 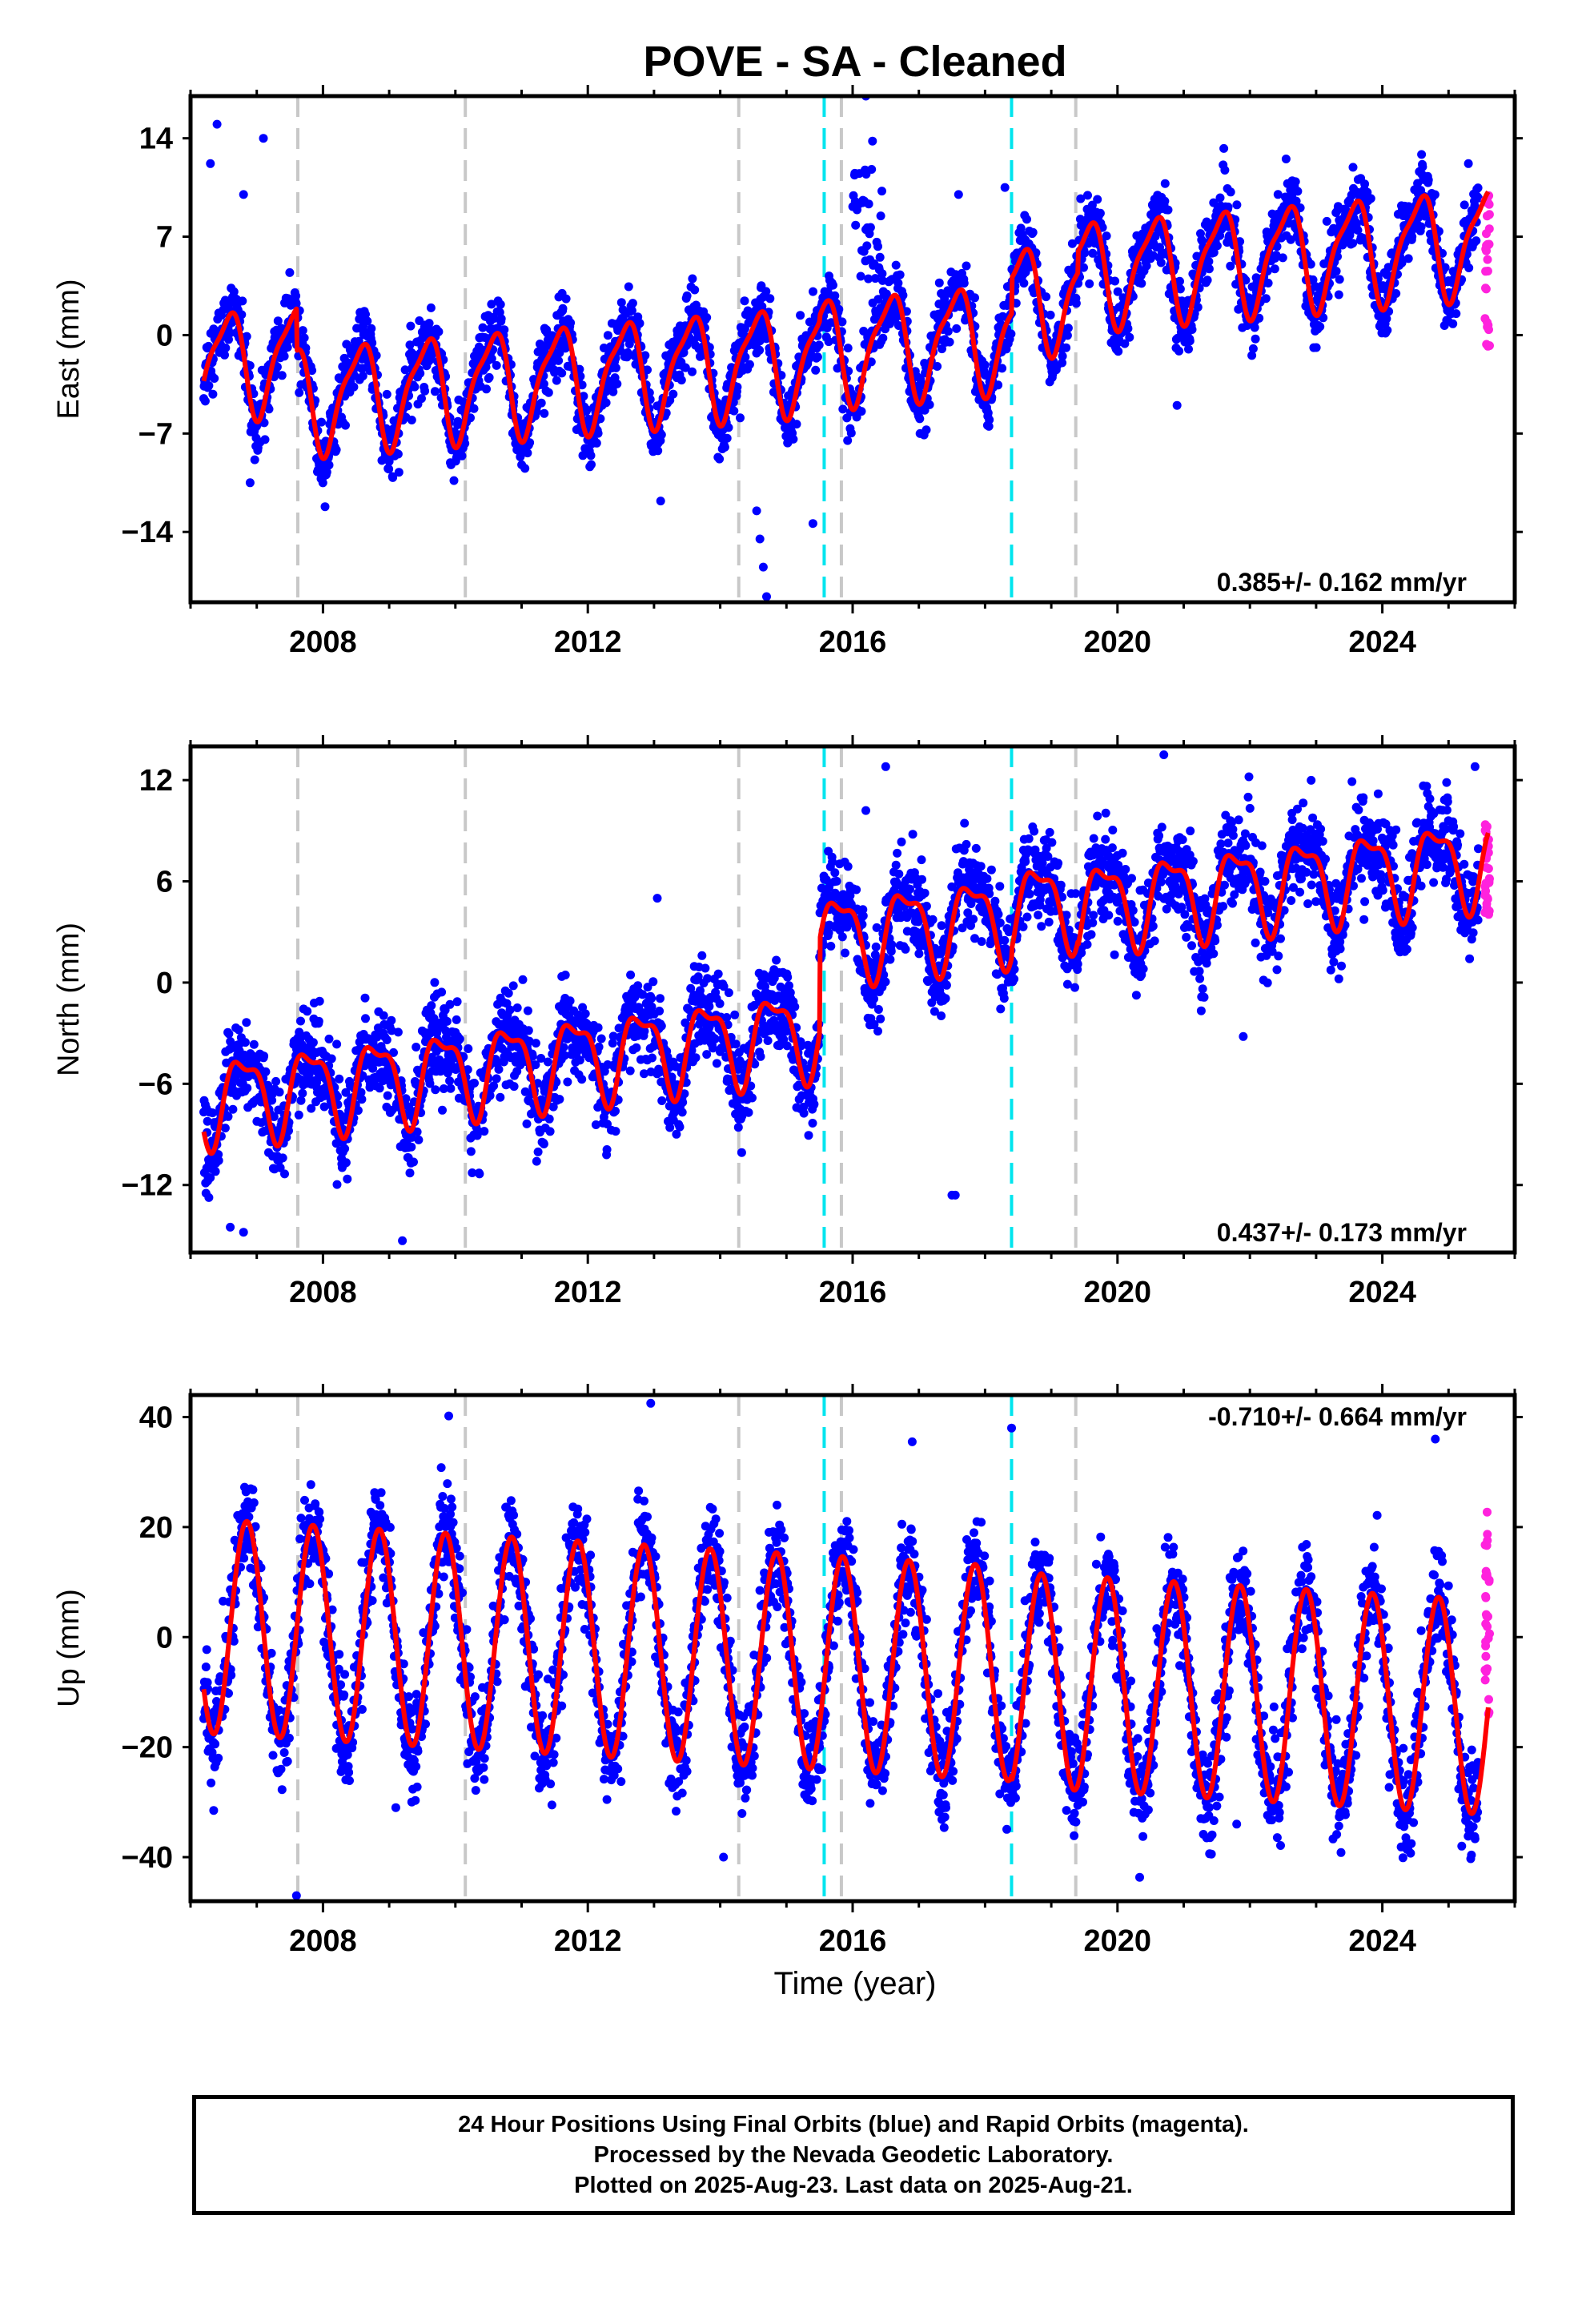 I want to click on rapid-orbit-point, so click(x=1488, y=323).